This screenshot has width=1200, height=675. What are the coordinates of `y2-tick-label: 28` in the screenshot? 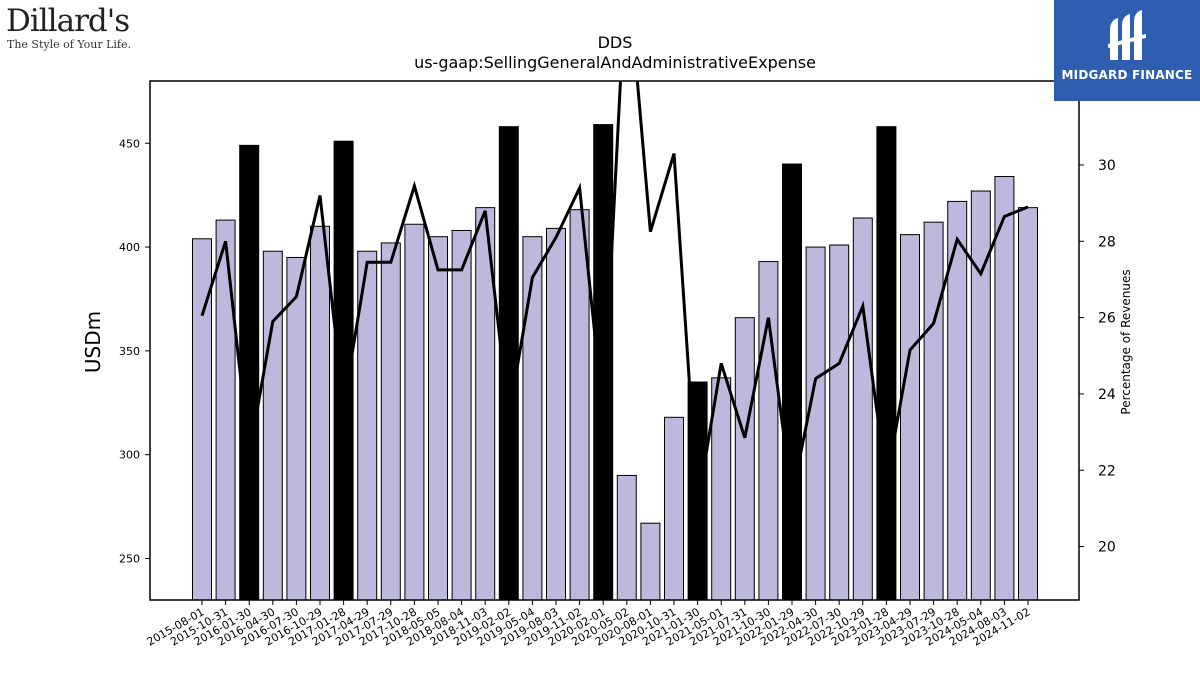 It's located at (1107, 242).